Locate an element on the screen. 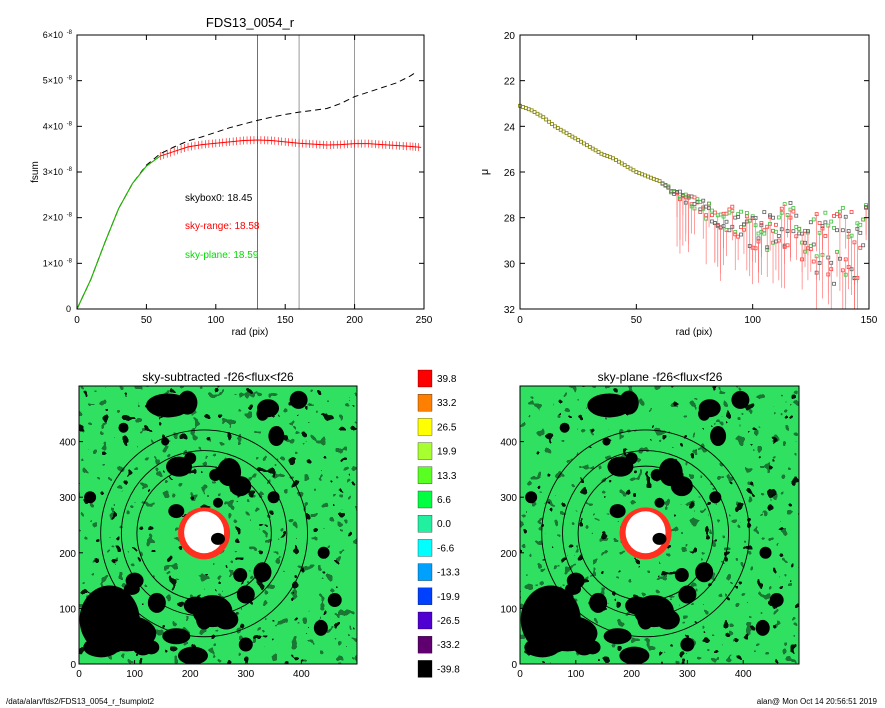 This screenshot has width=885, height=708. profile-plot-ylabel: fsum is located at coordinates (35, 172).